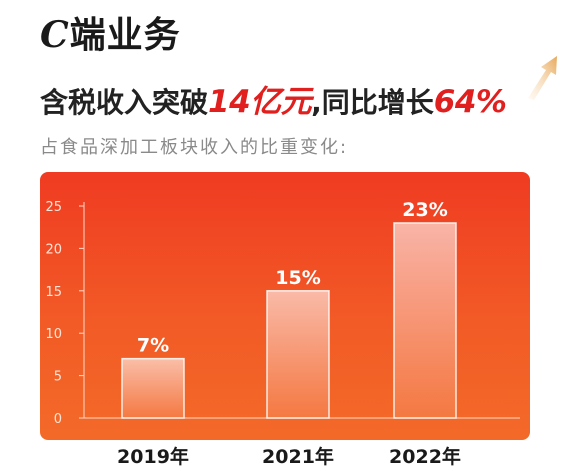  What do you see at coordinates (55, 35) in the screenshot?
I see `title-latin: C` at bounding box center [55, 35].